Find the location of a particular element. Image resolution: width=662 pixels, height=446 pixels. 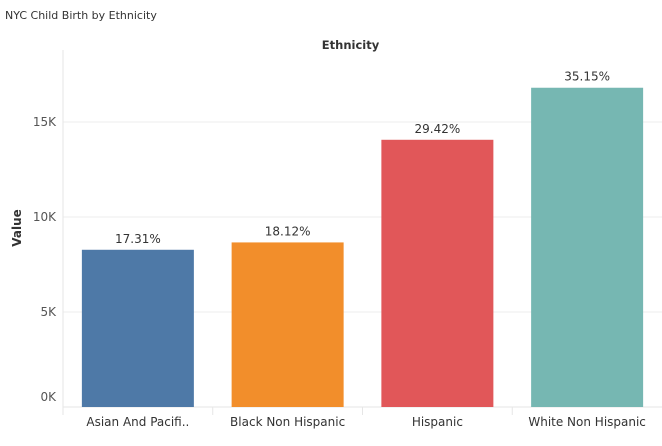

x-tick-label: Asian And Pacifi.. is located at coordinates (137, 422).